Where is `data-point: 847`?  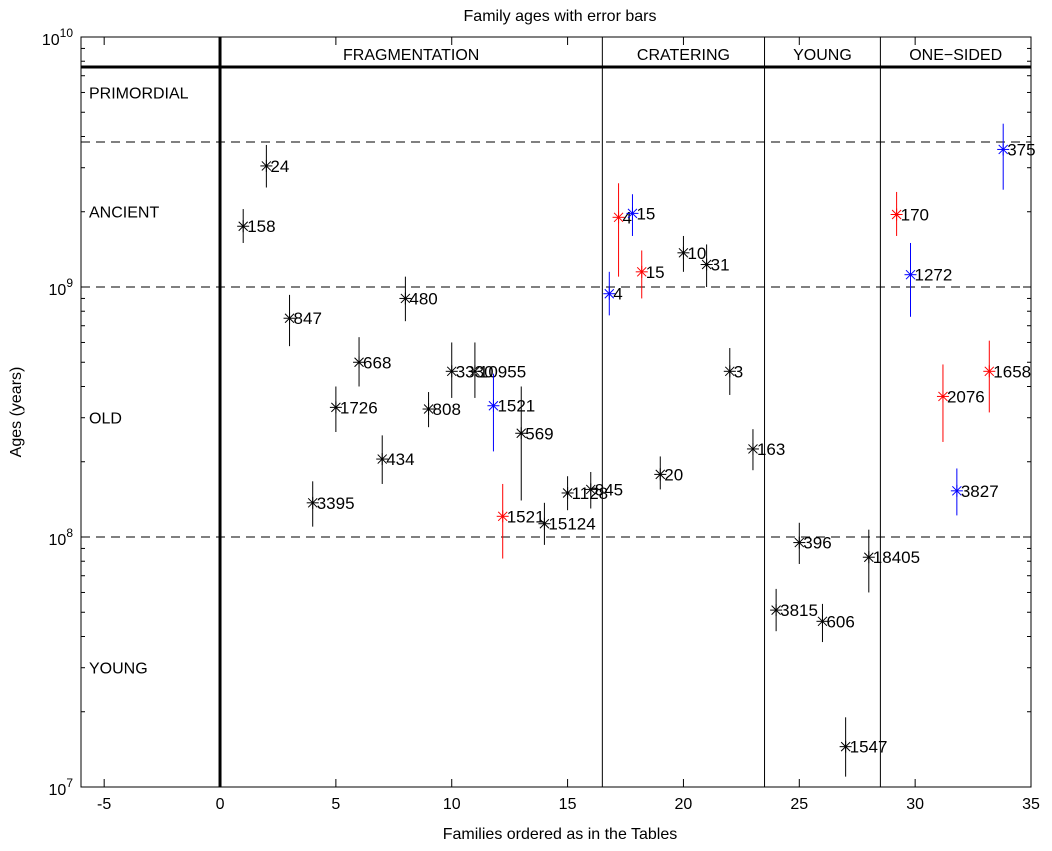 data-point: 847 is located at coordinates (302, 320).